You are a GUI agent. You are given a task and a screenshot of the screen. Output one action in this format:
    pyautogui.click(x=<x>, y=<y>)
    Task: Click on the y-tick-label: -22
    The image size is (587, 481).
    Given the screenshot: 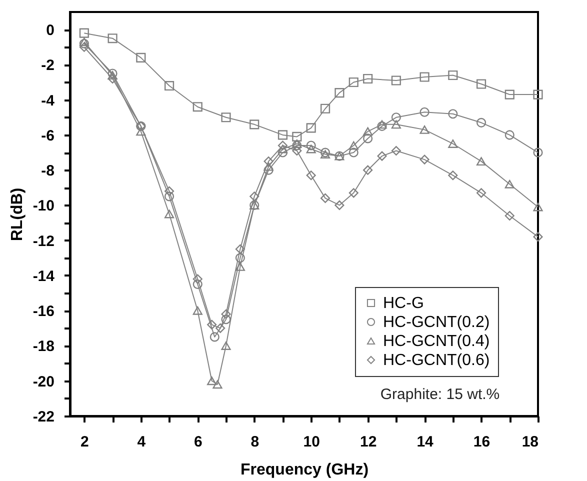 What is the action you would take?
    pyautogui.click(x=43, y=417)
    